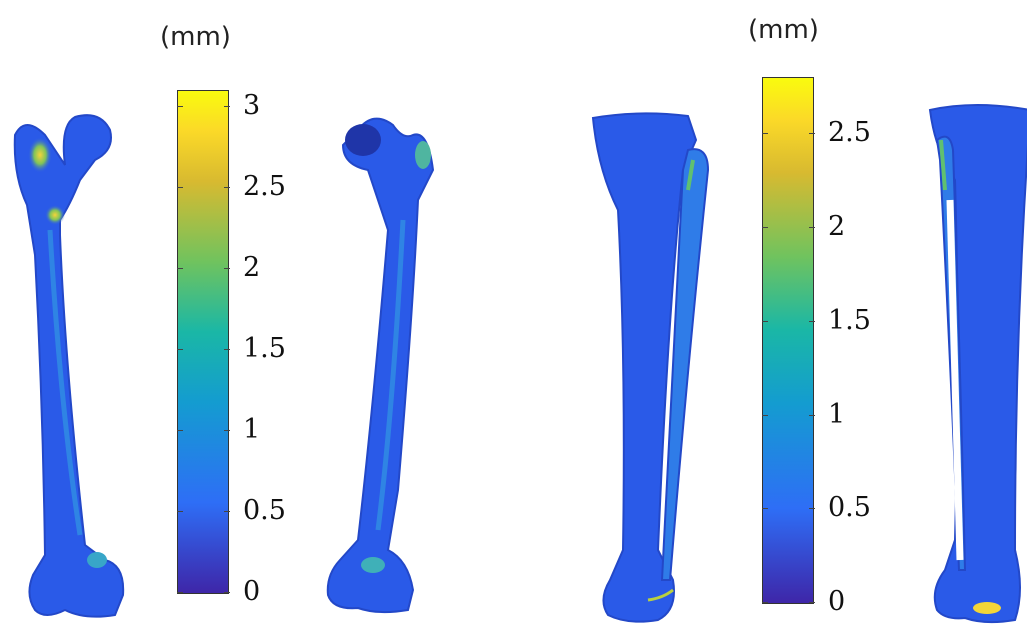  Describe the element at coordinates (252, 430) in the screenshot. I see `femur-colorbar-tick-label: 1` at that location.